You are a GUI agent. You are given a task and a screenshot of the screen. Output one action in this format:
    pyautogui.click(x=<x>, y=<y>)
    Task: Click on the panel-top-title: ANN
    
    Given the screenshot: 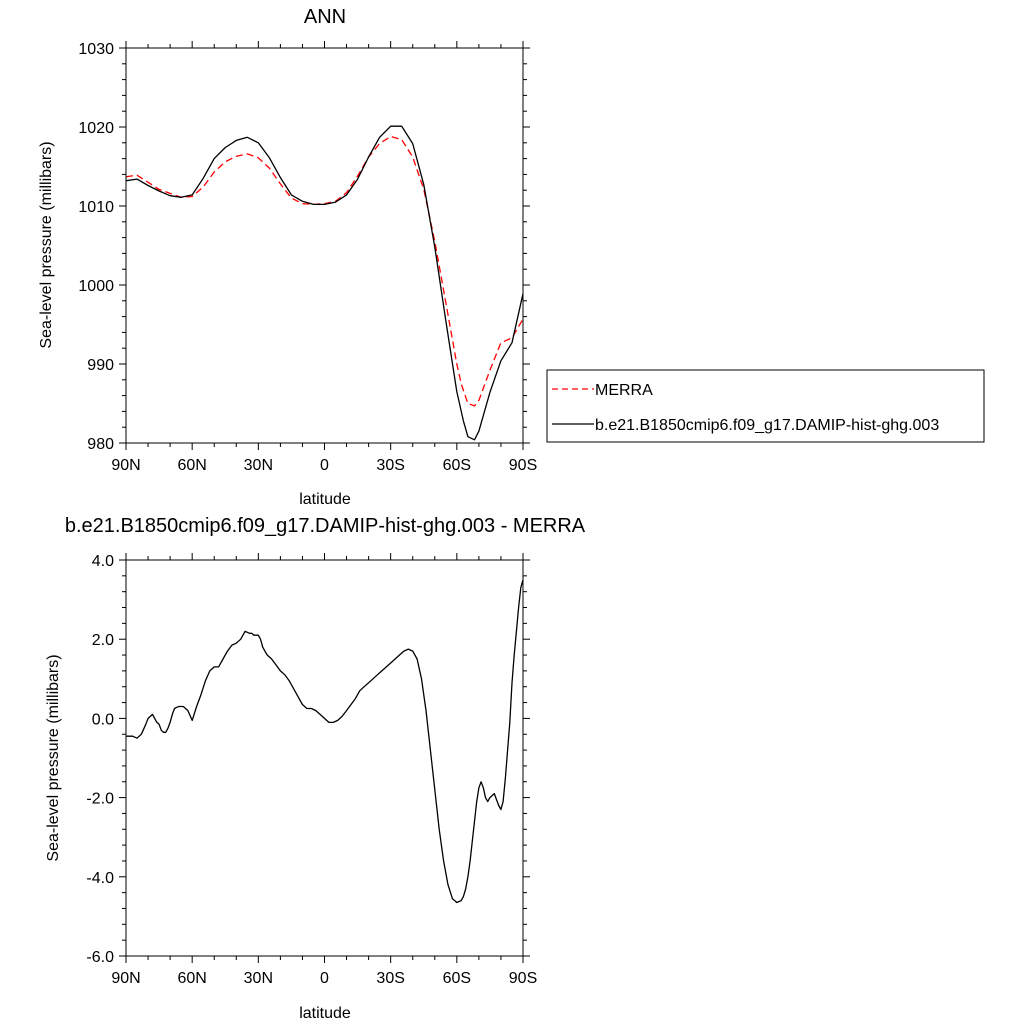 What is the action you would take?
    pyautogui.click(x=325, y=17)
    